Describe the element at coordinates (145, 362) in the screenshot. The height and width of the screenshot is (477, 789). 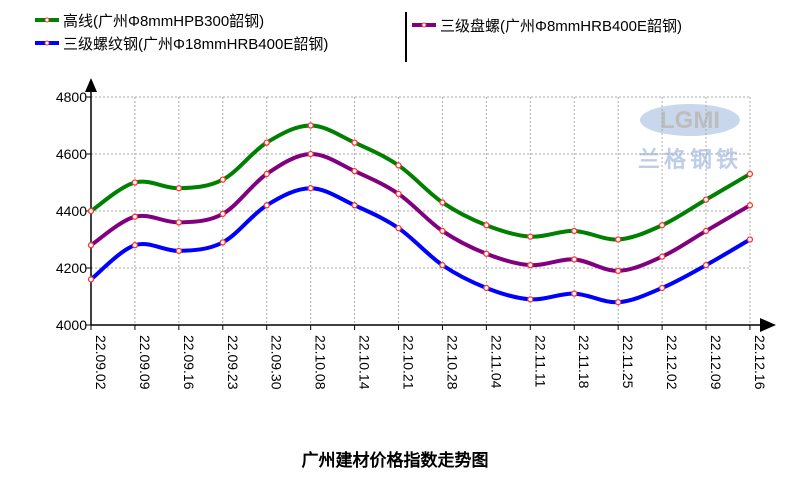
I see `x-tick-label: 22.09.09` at that location.